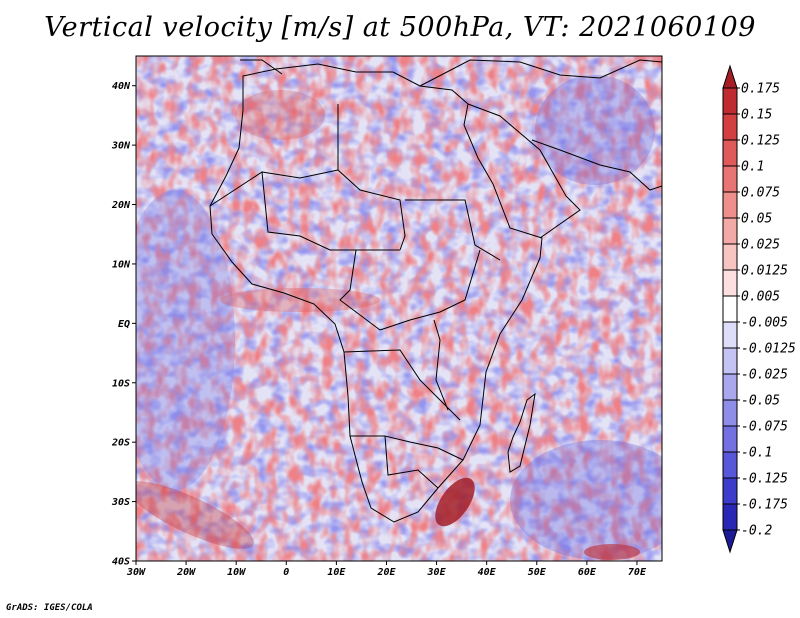  Describe the element at coordinates (121, 264) in the screenshot. I see `lat-tick-label: 10N` at that location.